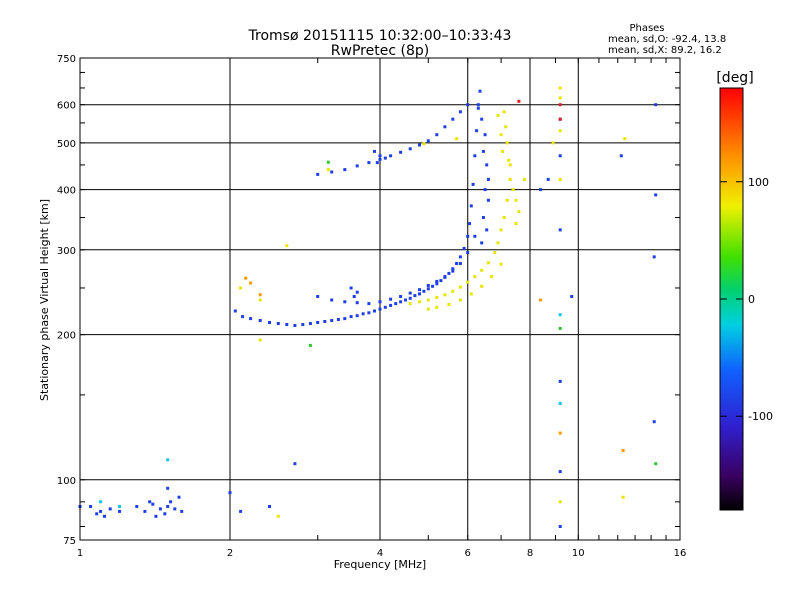 The height and width of the screenshot is (604, 800). What do you see at coordinates (667, 39) in the screenshot?
I see `phase-line-o: mean, sd,O: -92.4, 13.8` at bounding box center [667, 39].